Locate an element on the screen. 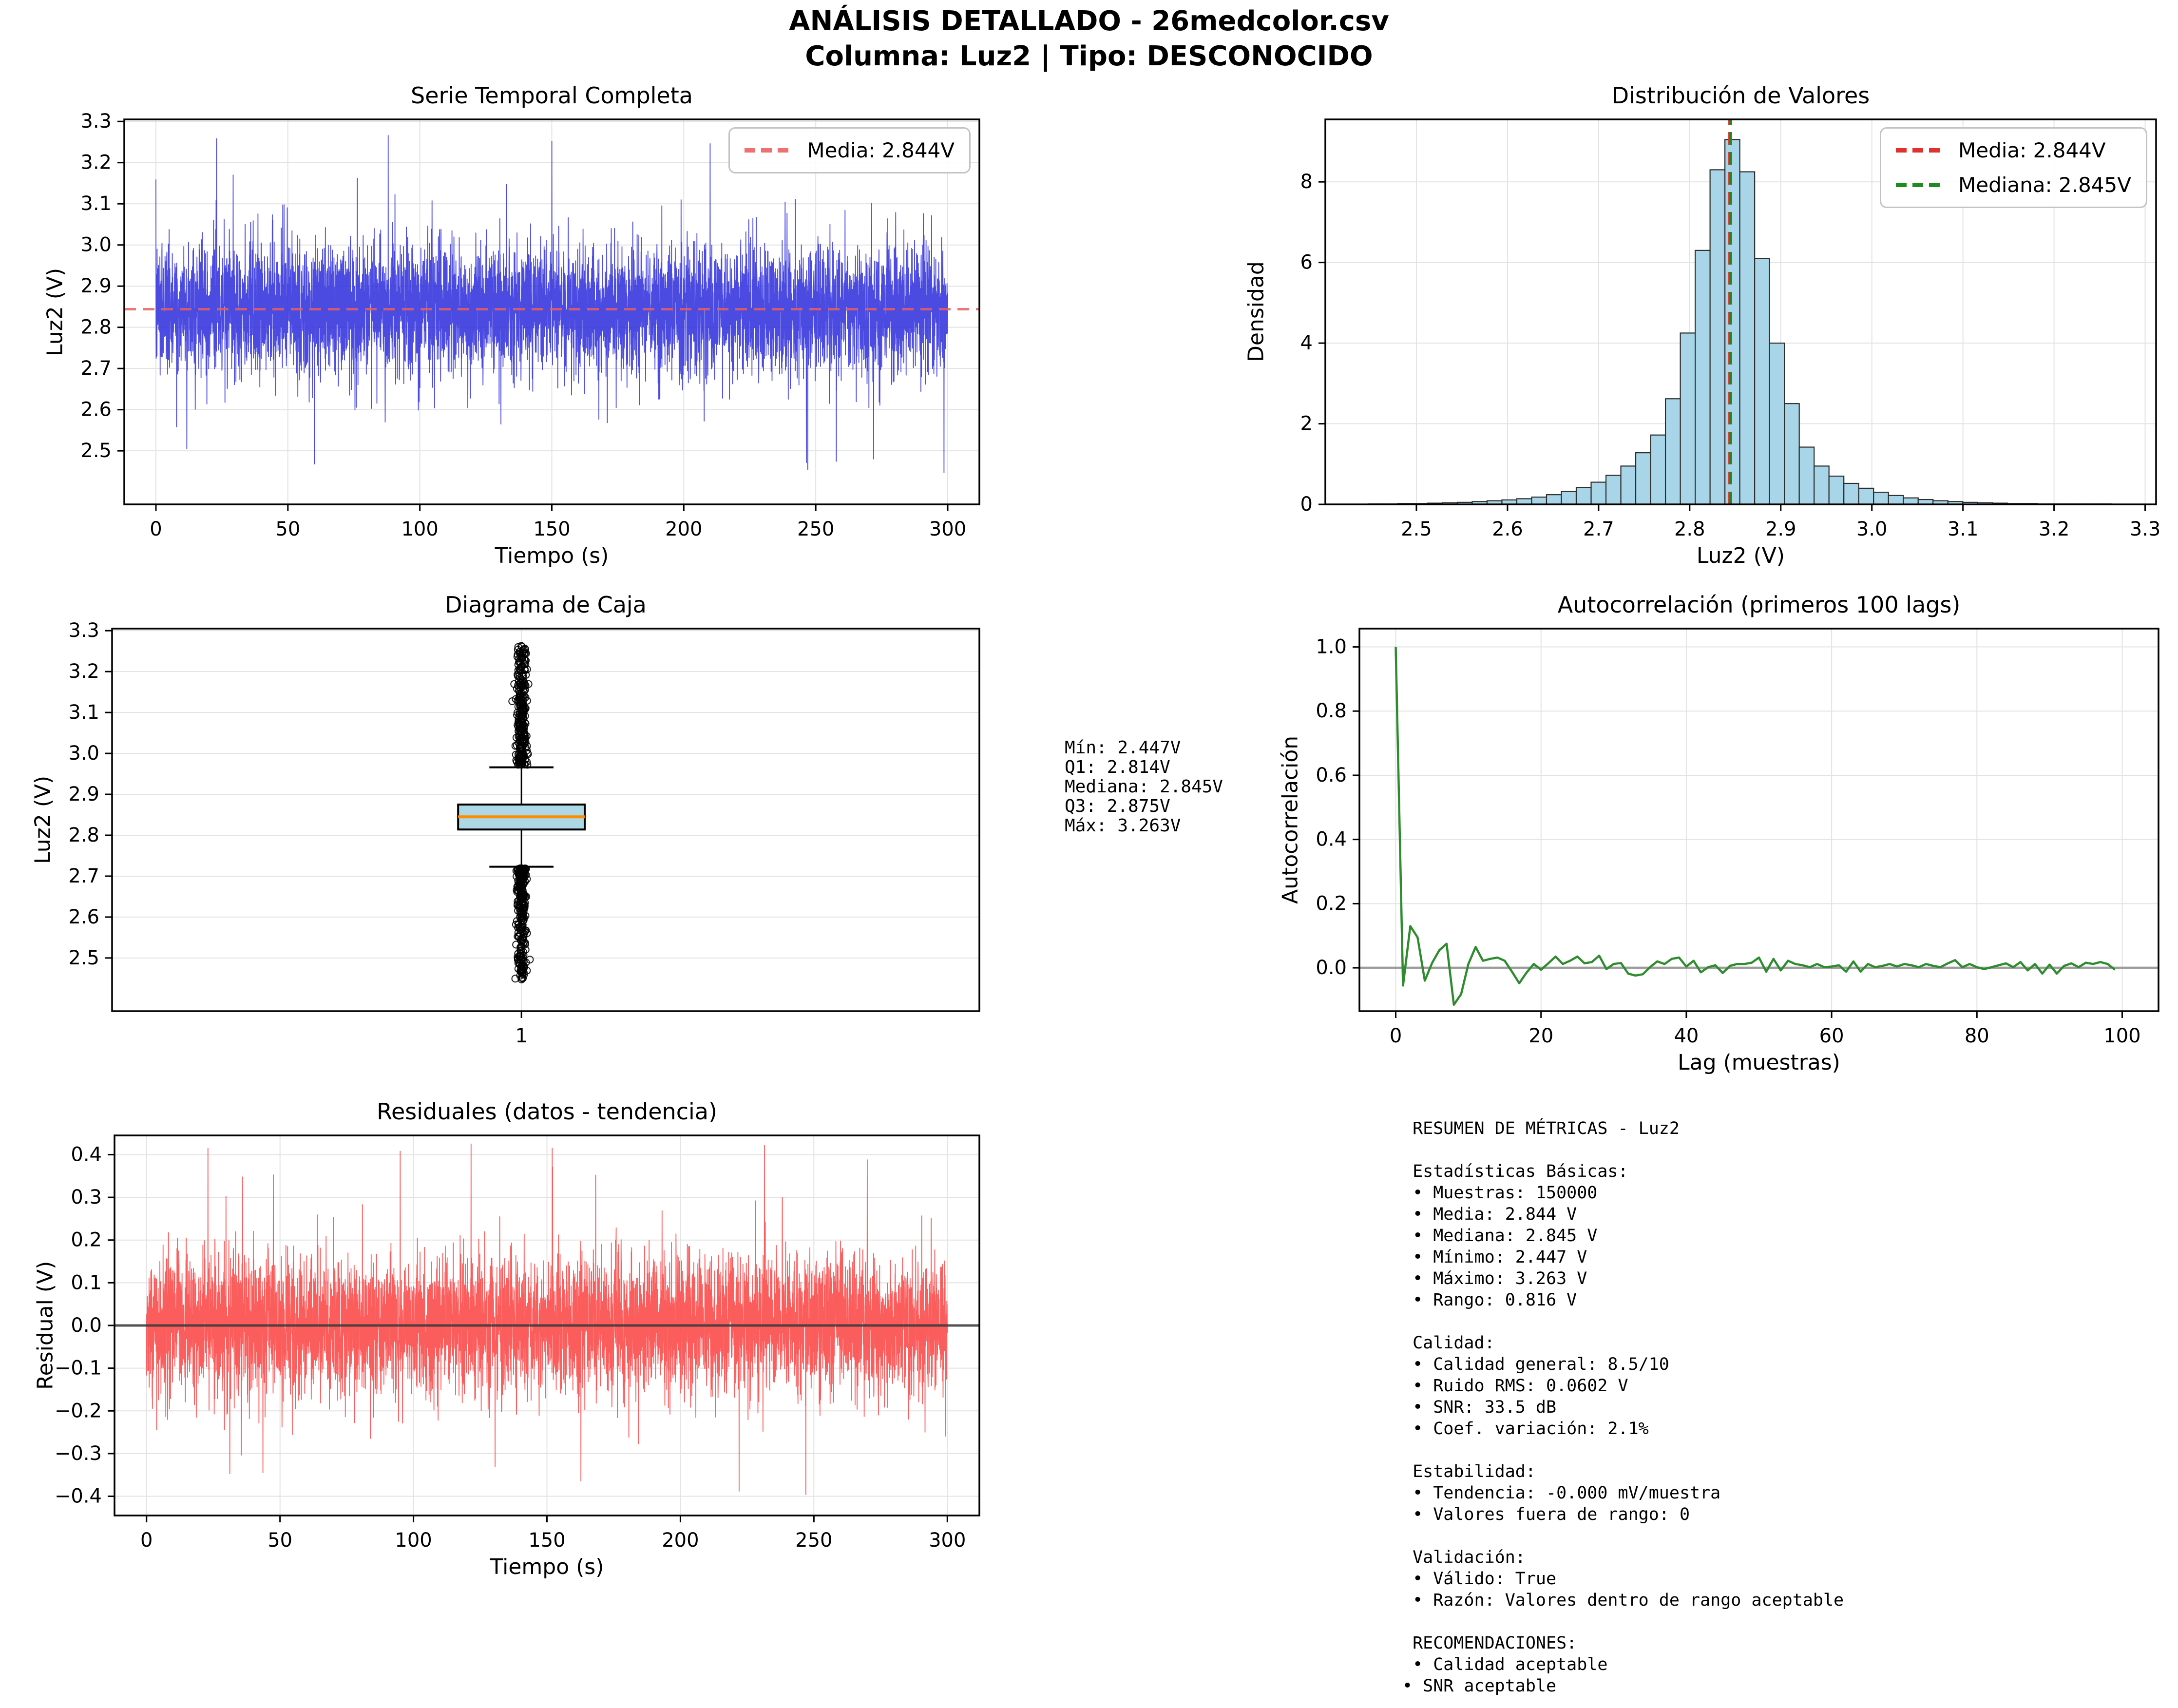  boxplot-title: Diagrama de Caja is located at coordinates (546, 605).